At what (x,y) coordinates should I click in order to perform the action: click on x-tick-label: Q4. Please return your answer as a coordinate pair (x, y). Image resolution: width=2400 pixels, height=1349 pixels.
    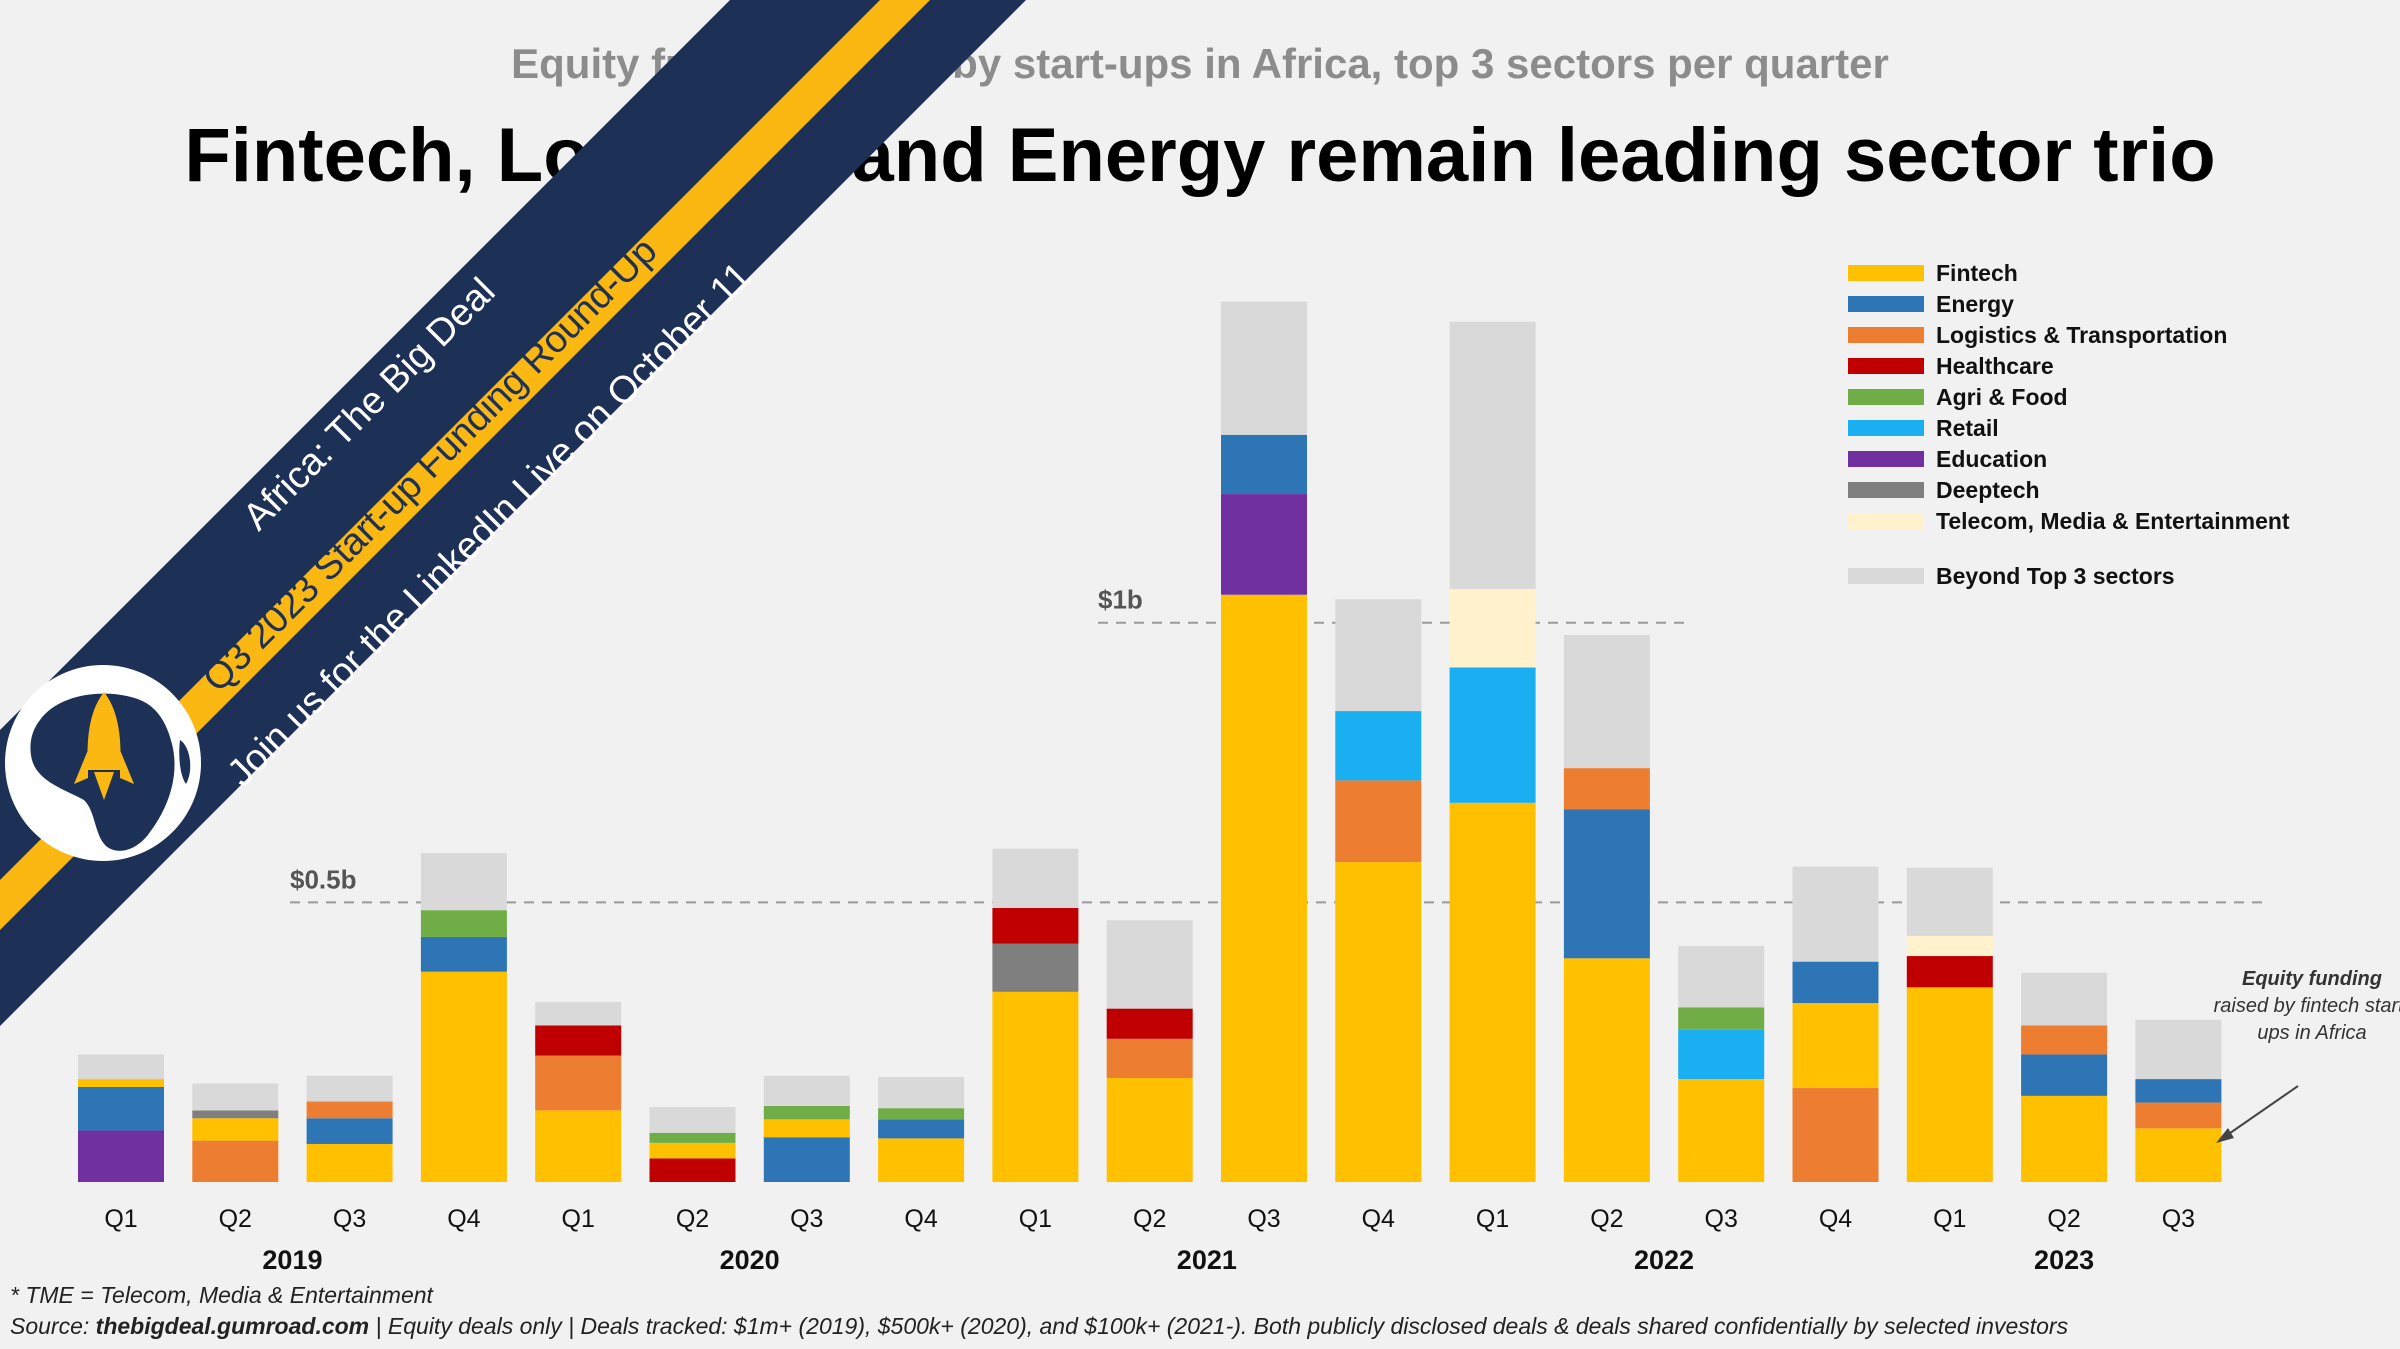
    Looking at the image, I should click on (463, 1219).